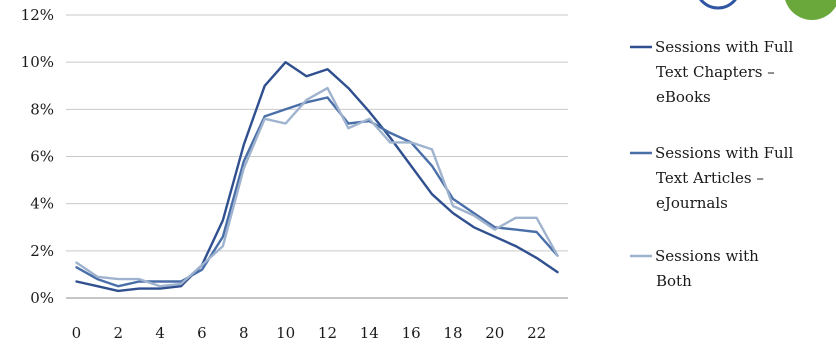 Image resolution: width=836 pixels, height=347 pixels. I want to click on y-tick-label: 12%, so click(37, 15).